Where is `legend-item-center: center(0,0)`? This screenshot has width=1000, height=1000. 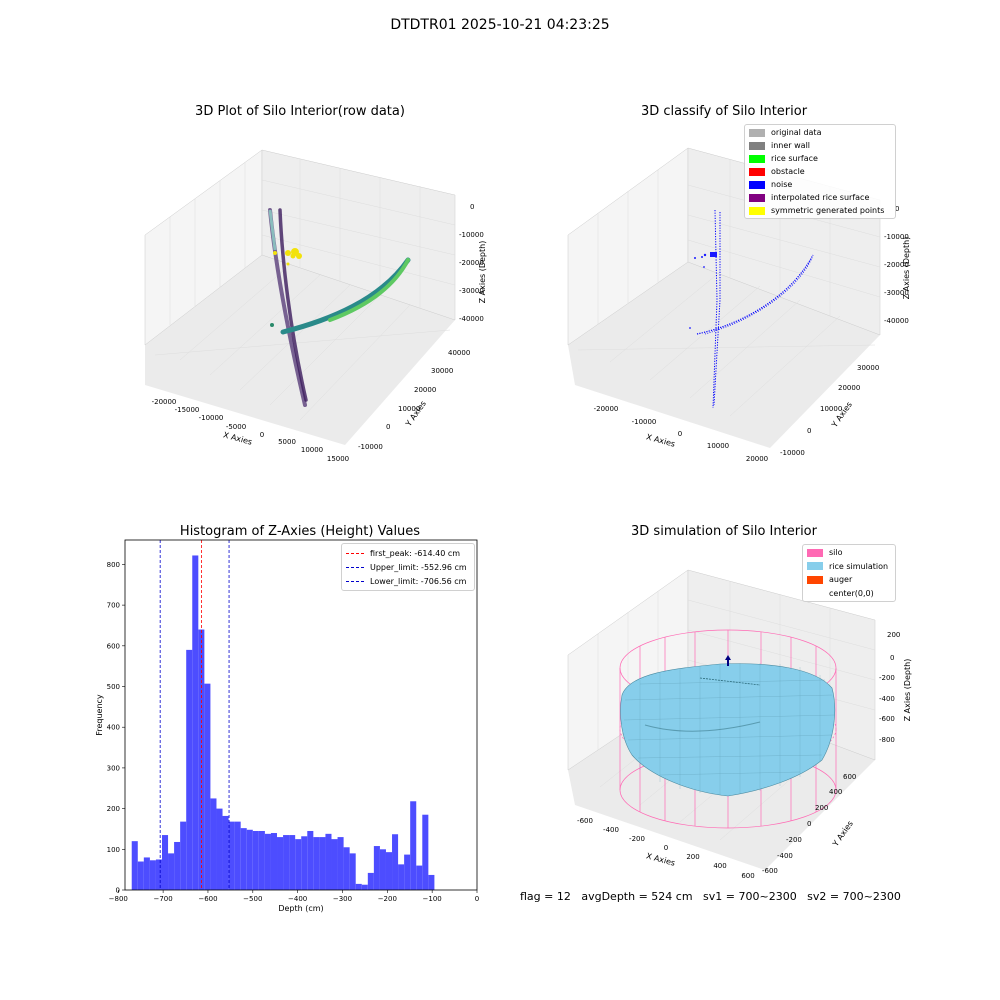 legend-item-center: center(0,0) is located at coordinates (851, 593).